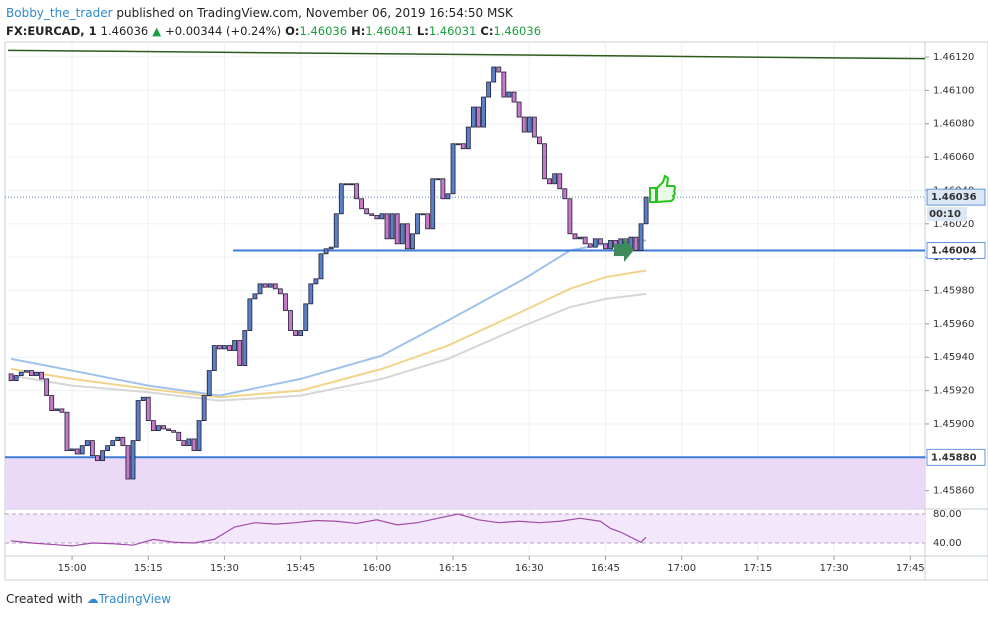 The image size is (988, 618). Describe the element at coordinates (157, 31) in the screenshot. I see `up-arrow: ▲` at that location.